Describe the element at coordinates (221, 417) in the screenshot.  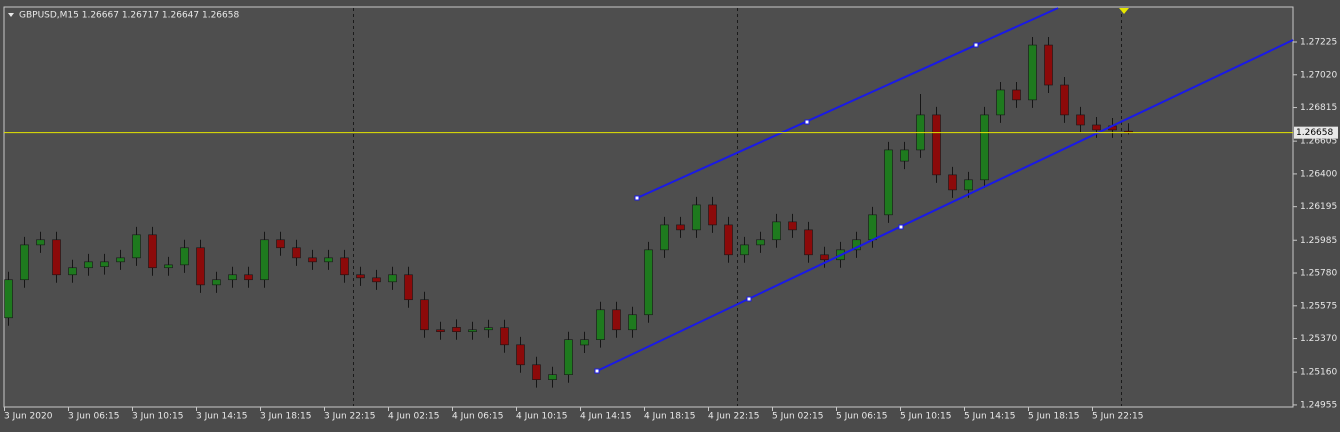
I see `x-tick-label: 3 Jun 14:15` at that location.